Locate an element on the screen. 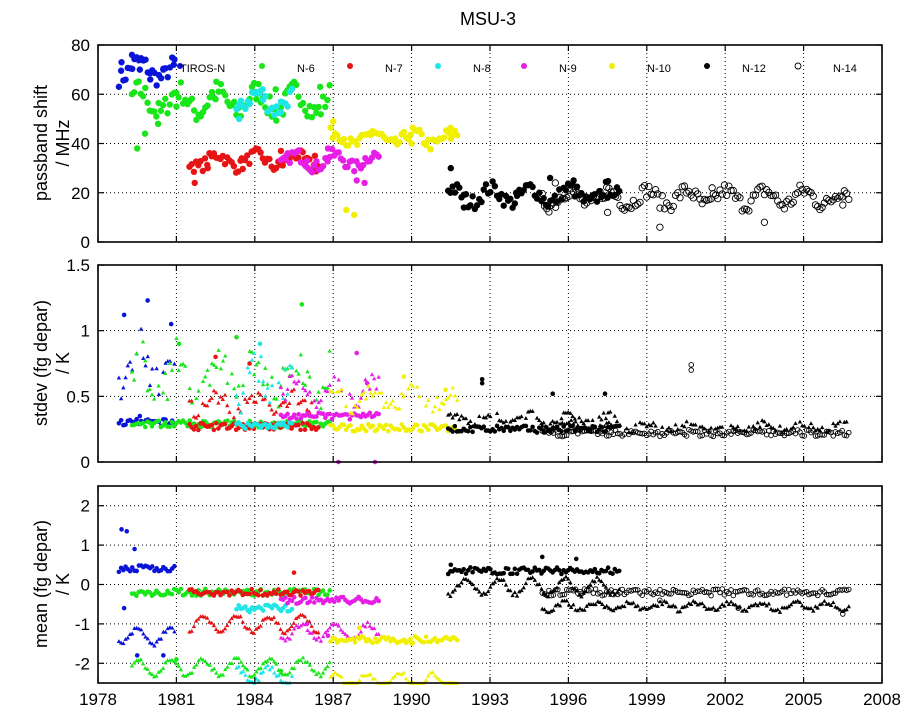  y-axis-label-unit: / MHz is located at coordinates (63, 143).